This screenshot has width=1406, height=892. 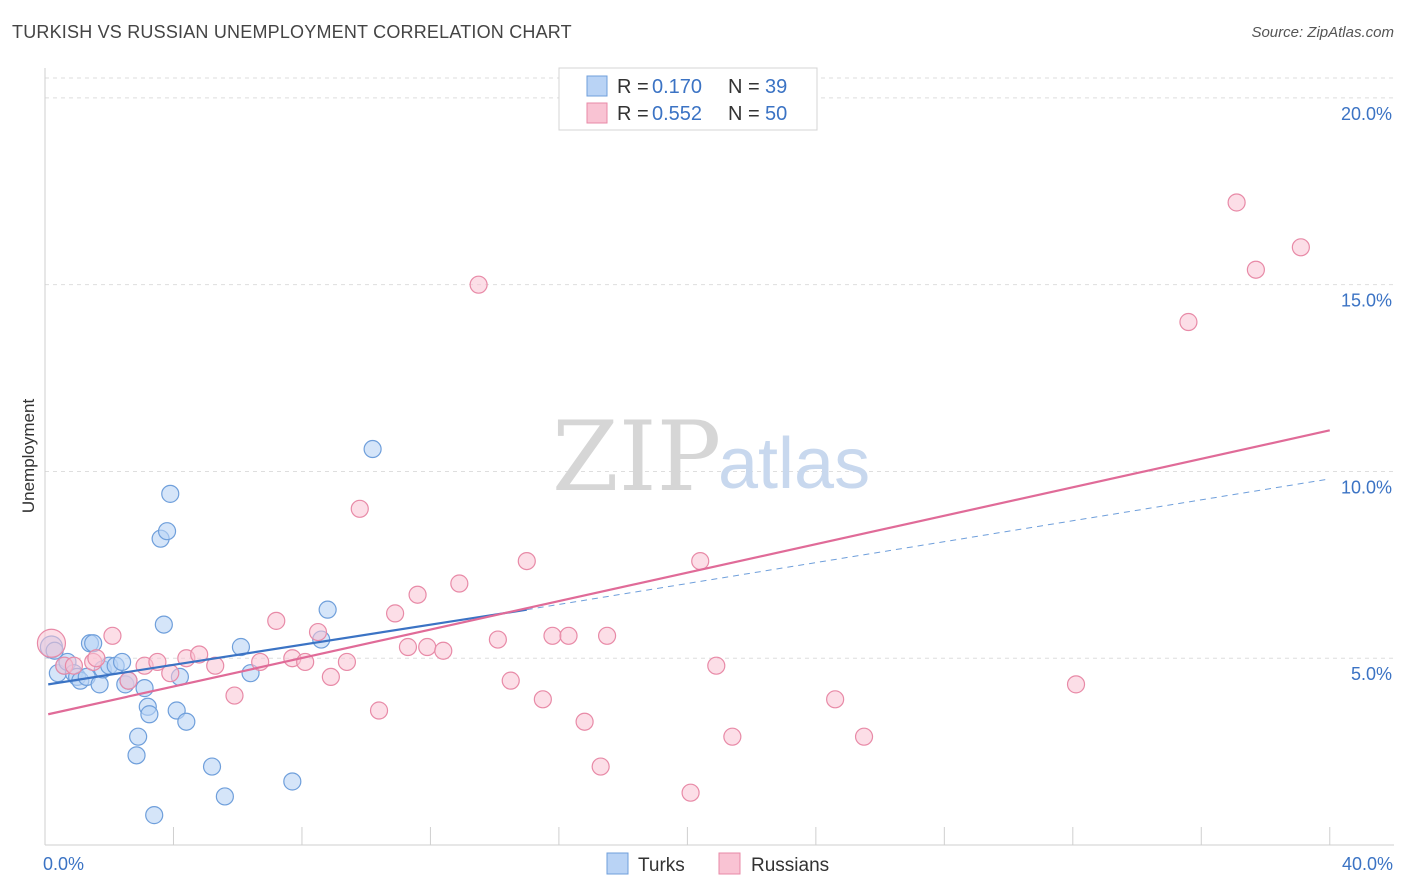 What do you see at coordinates (790, 865) in the screenshot?
I see `bottom-legend-label-russians: Russians` at bounding box center [790, 865].